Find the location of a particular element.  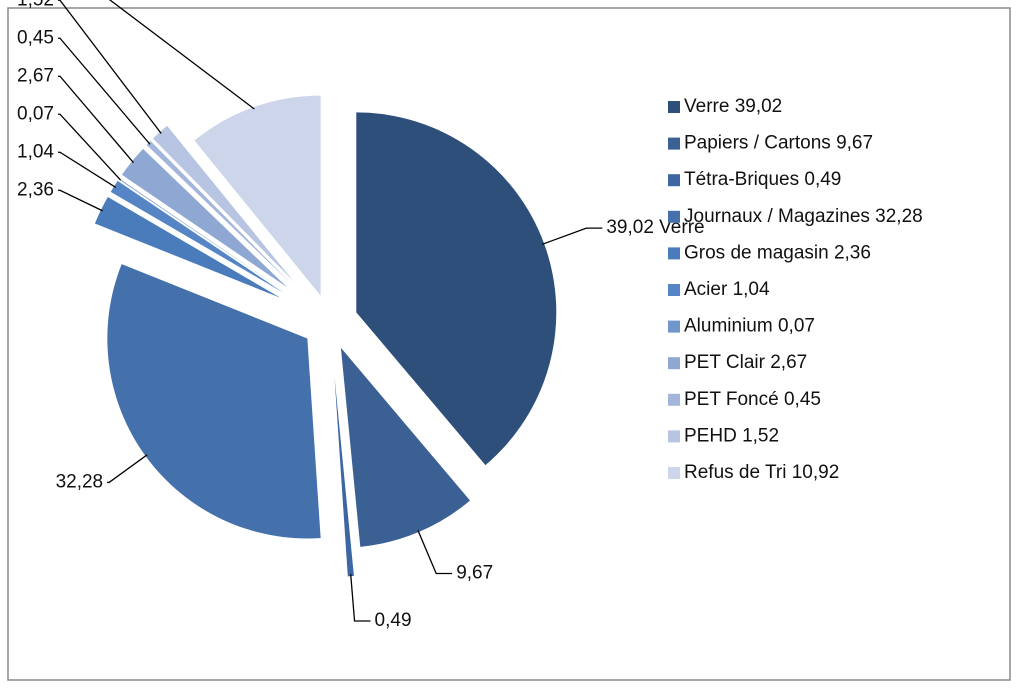

legend-label: PET Foncé 0,45 is located at coordinates (752, 399).